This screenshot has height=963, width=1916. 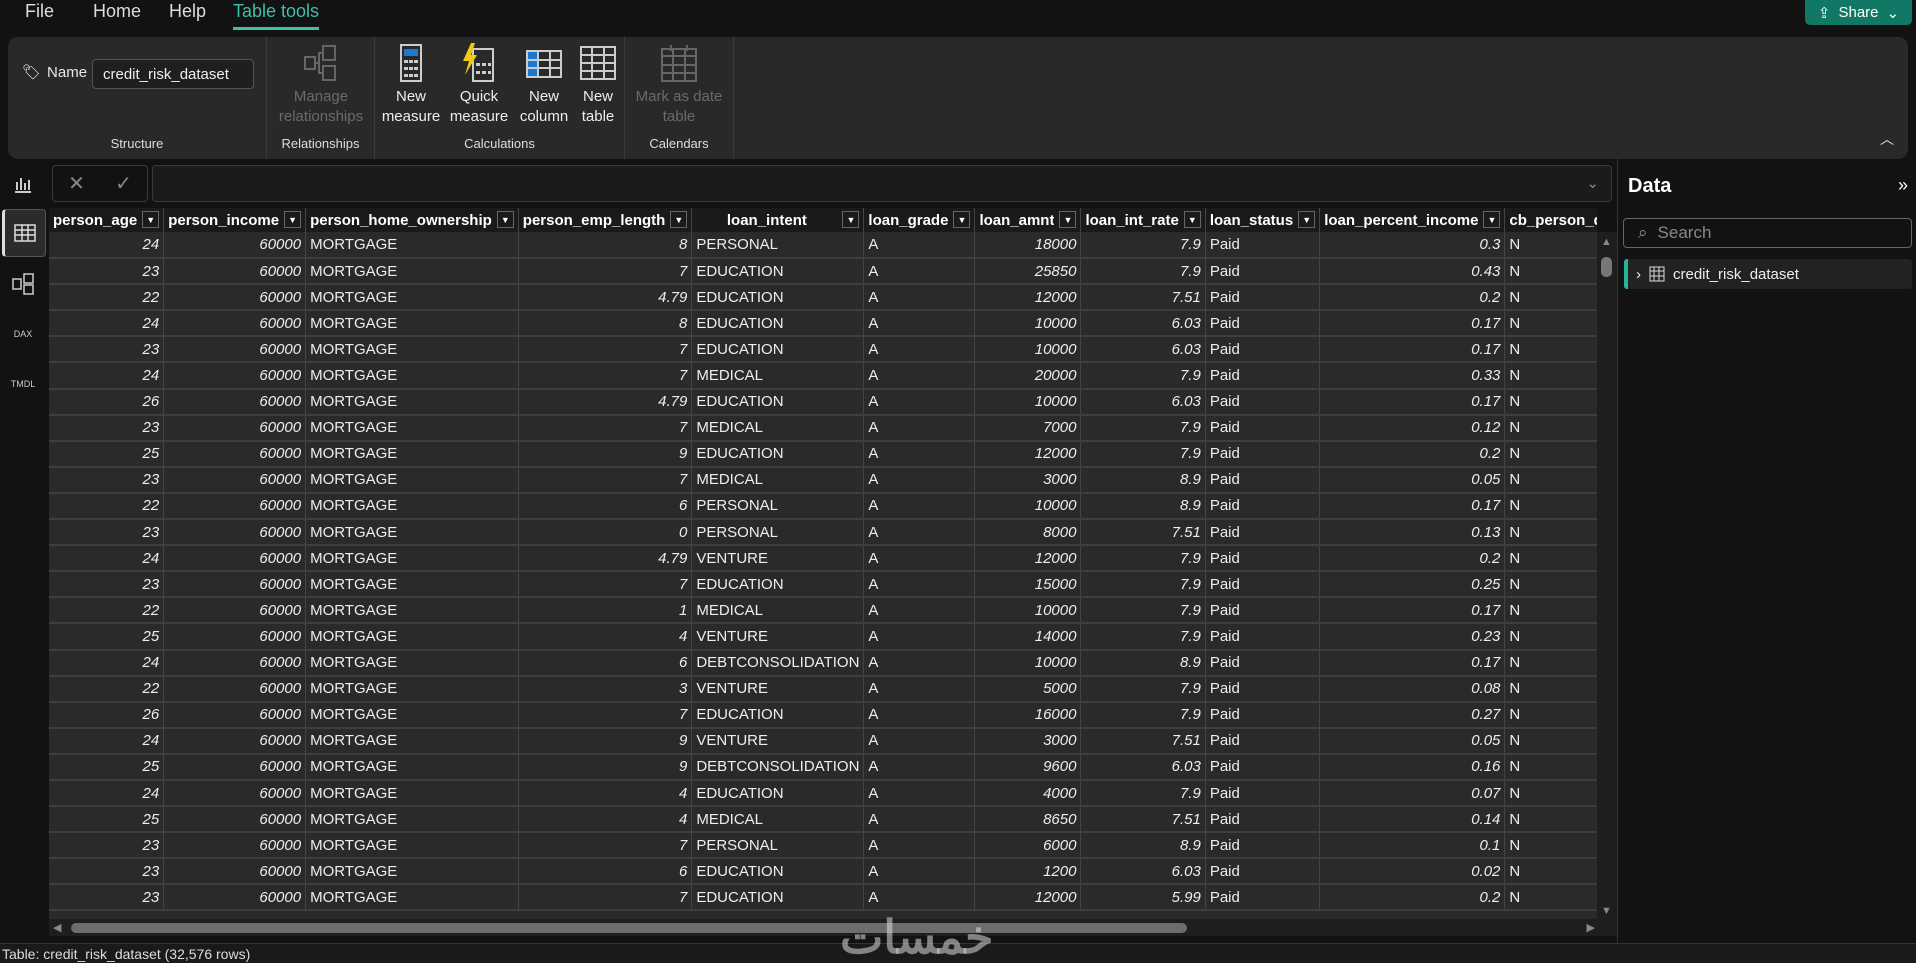 I want to click on cell-loan_amnt: 5000, so click(x=1028, y=689).